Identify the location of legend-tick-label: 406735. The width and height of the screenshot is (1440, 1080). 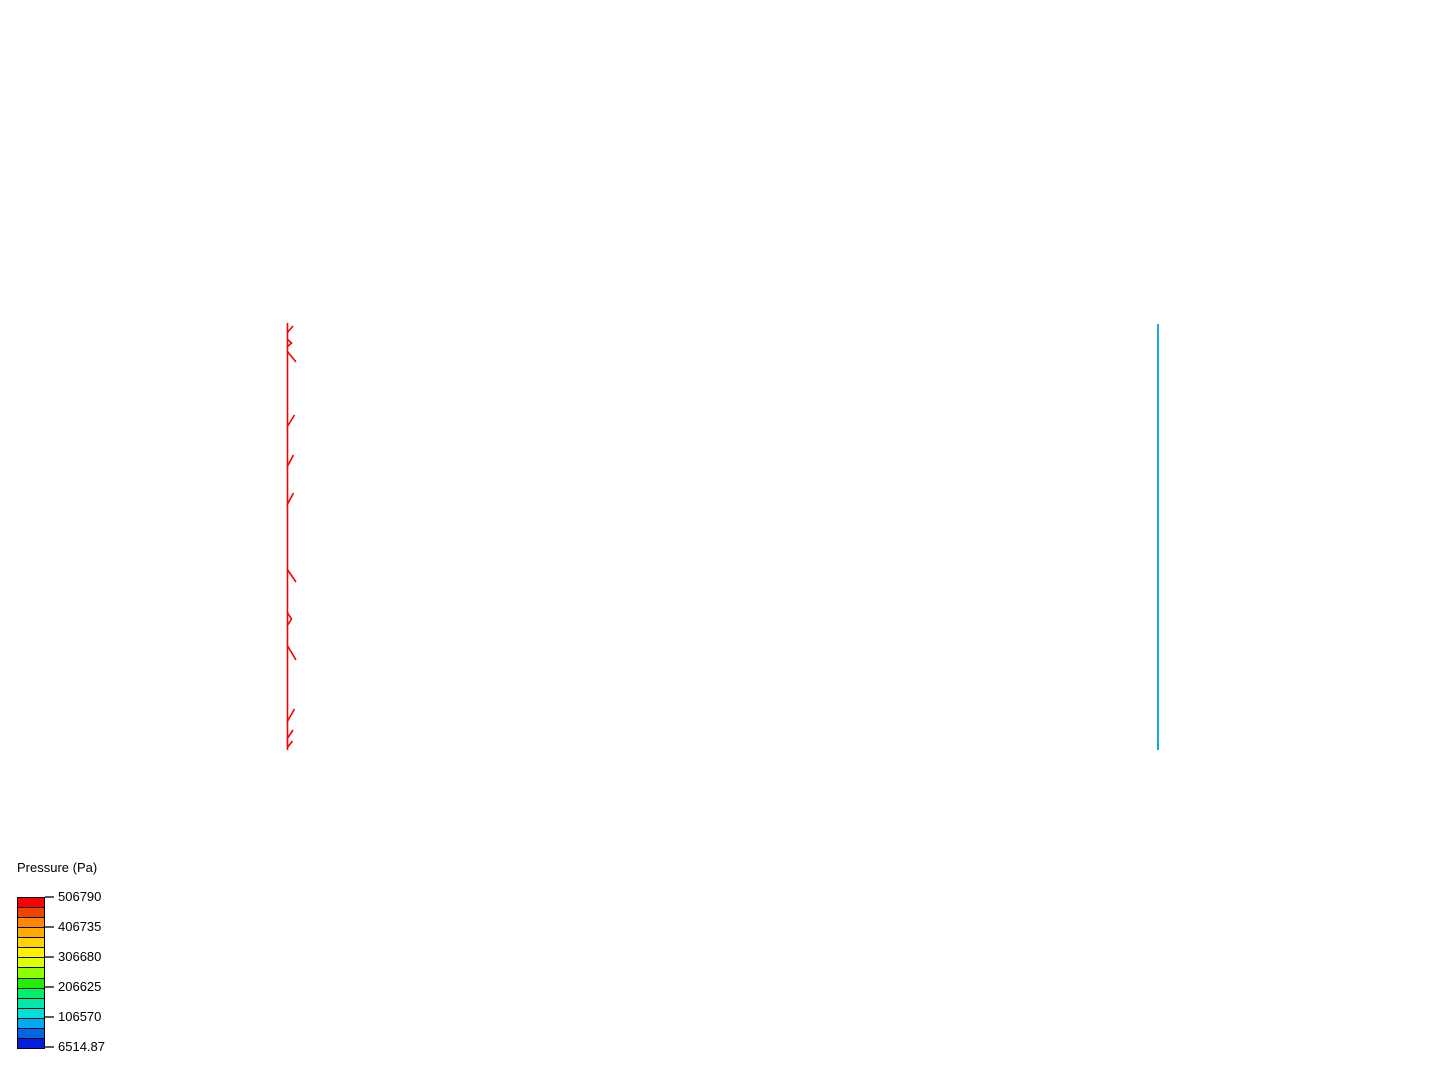
(80, 926).